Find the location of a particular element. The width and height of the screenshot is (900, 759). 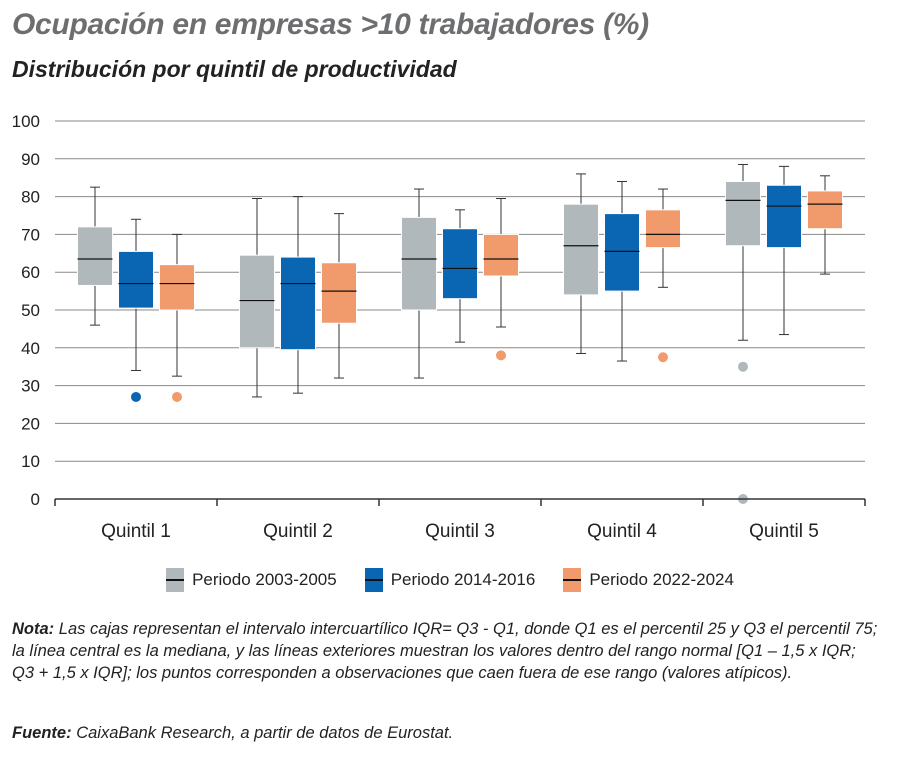

y-tick-label: 10 is located at coordinates (30, 461).